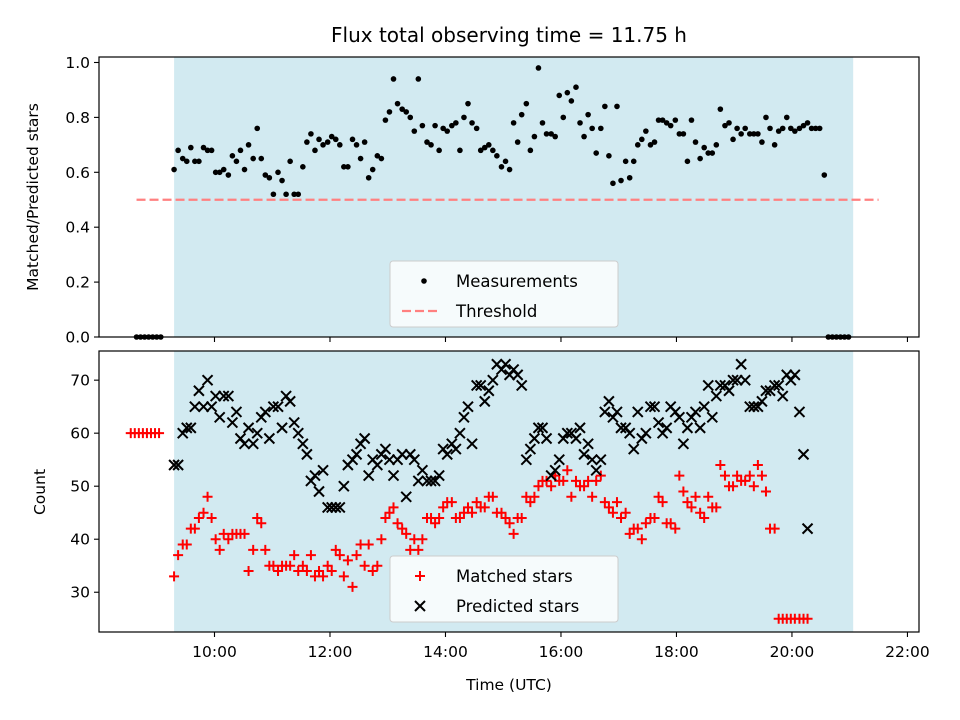 This screenshot has height=720, width=960. Describe the element at coordinates (517, 281) in the screenshot. I see `legend-label: Measurements` at that location.